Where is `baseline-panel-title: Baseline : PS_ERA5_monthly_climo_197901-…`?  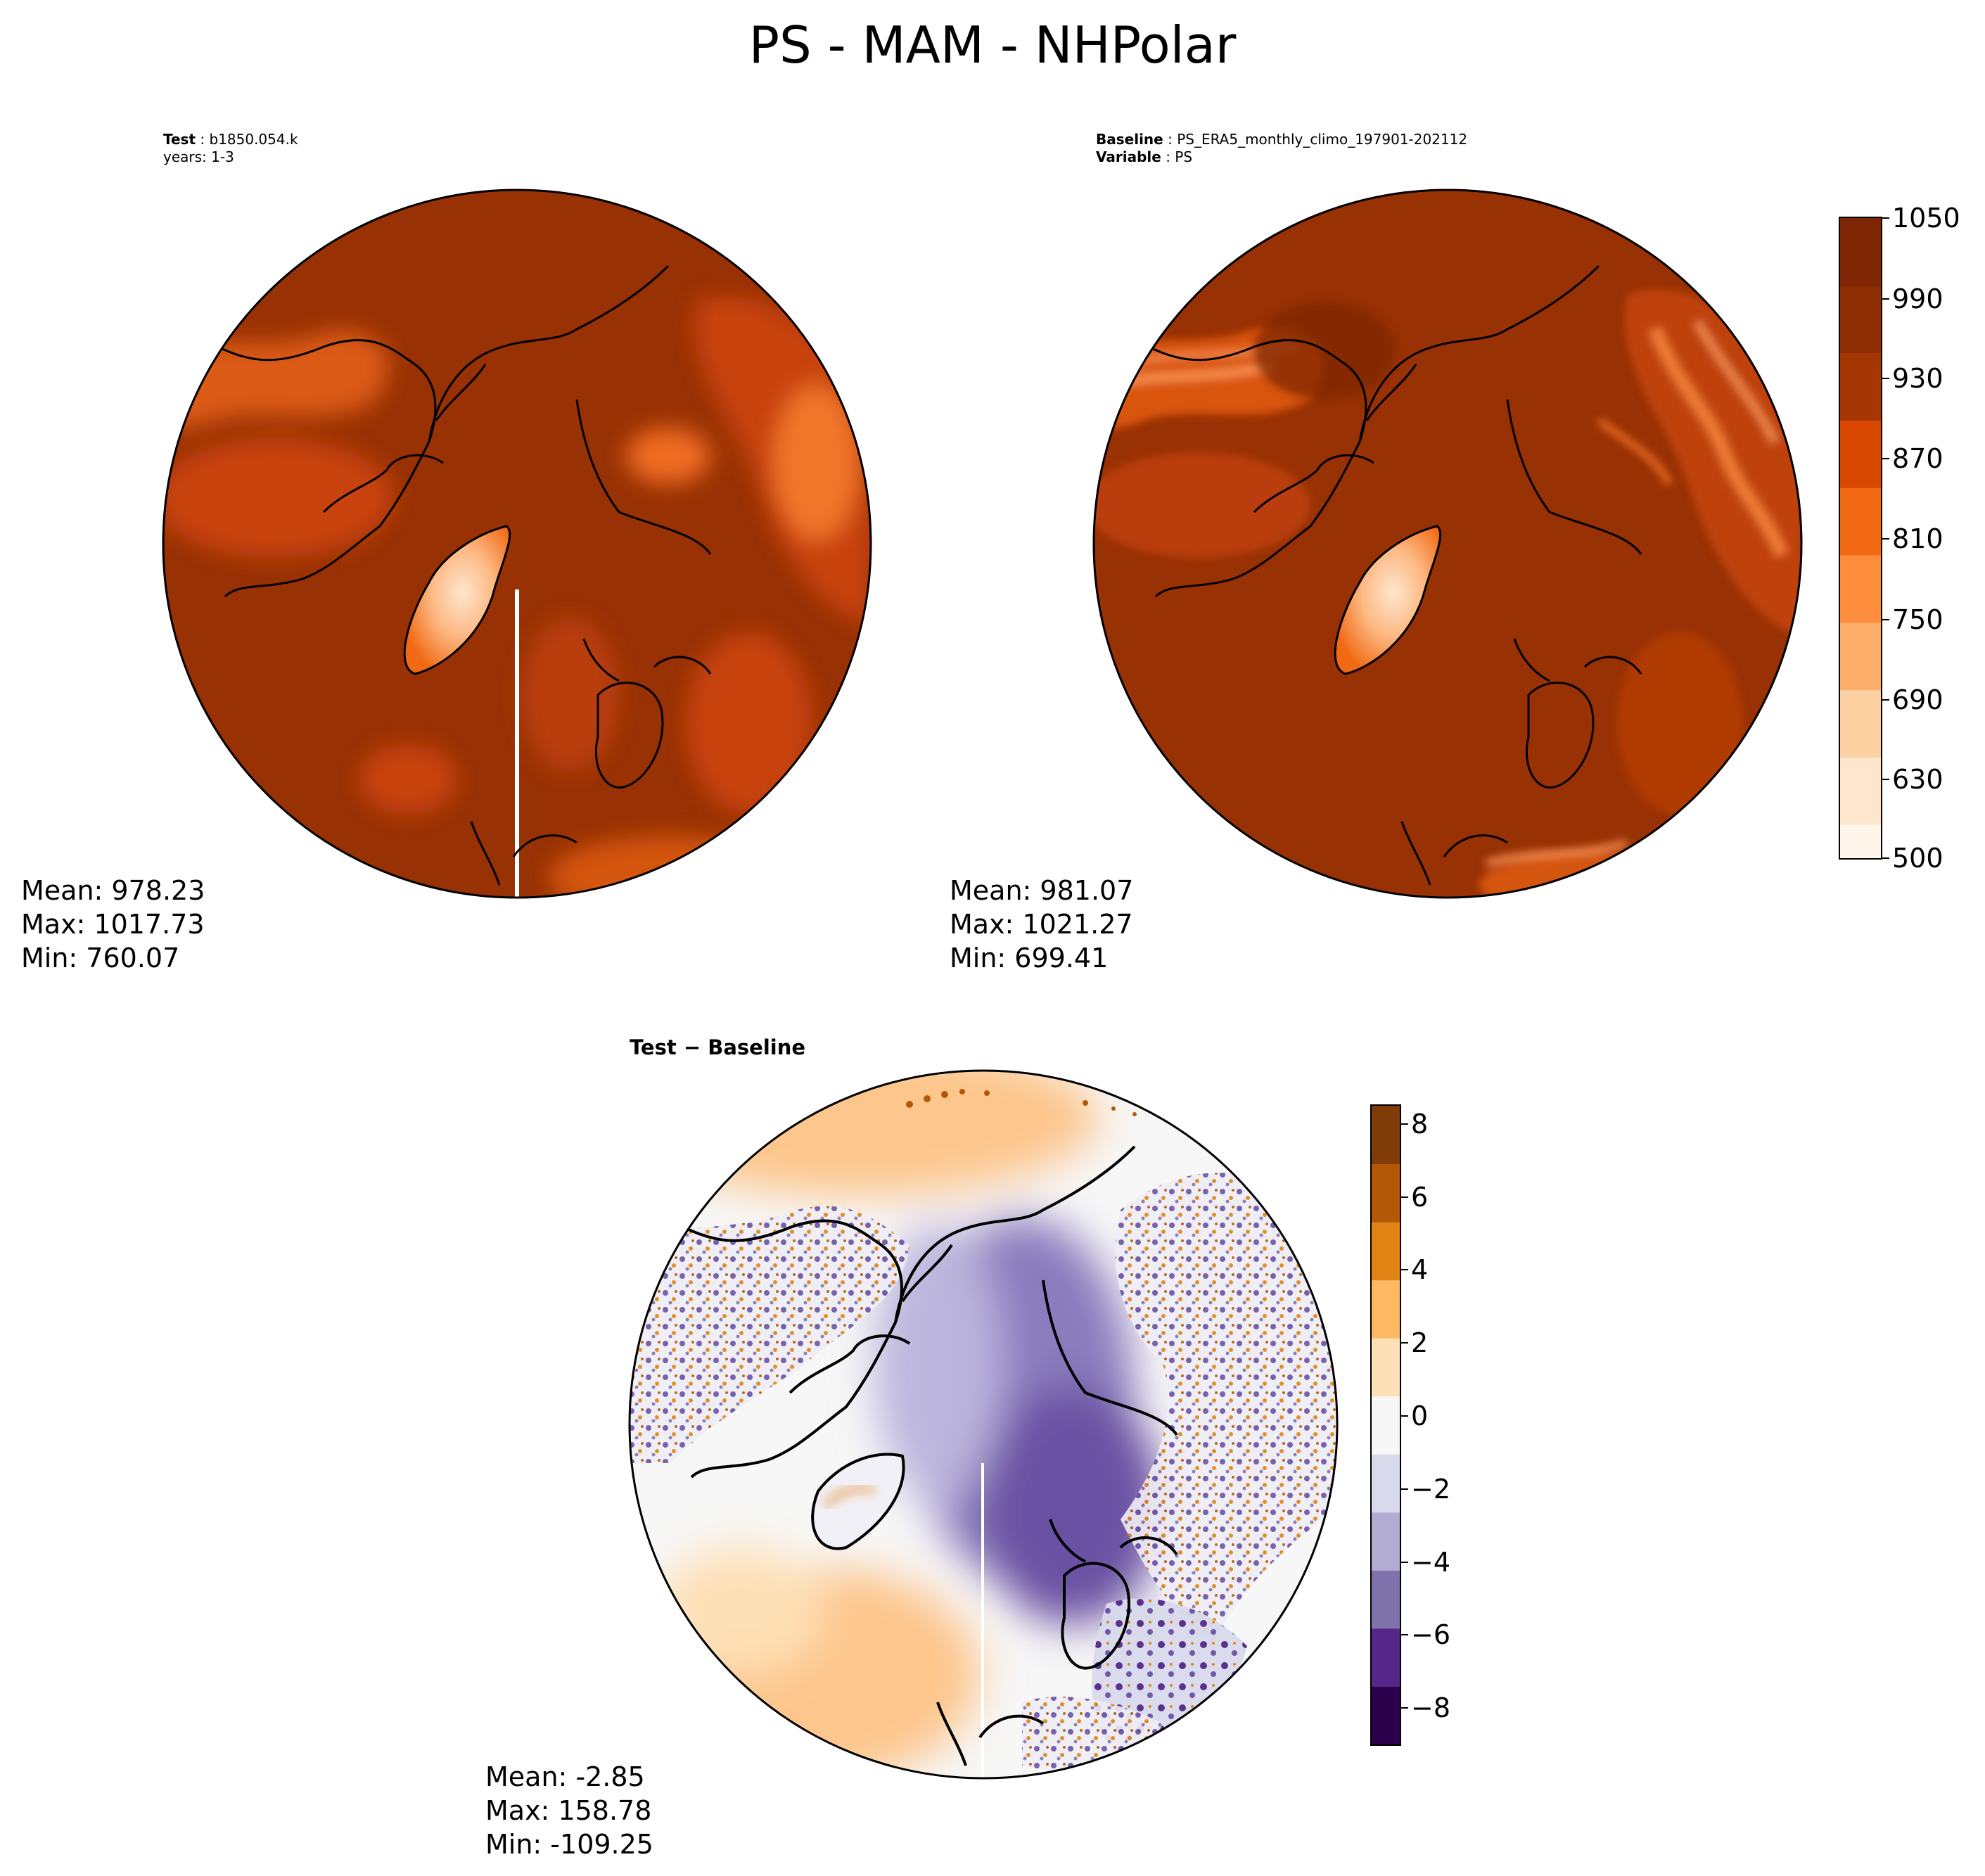 baseline-panel-title: Baseline : PS_ERA5_monthly_climo_197901-… is located at coordinates (1282, 148).